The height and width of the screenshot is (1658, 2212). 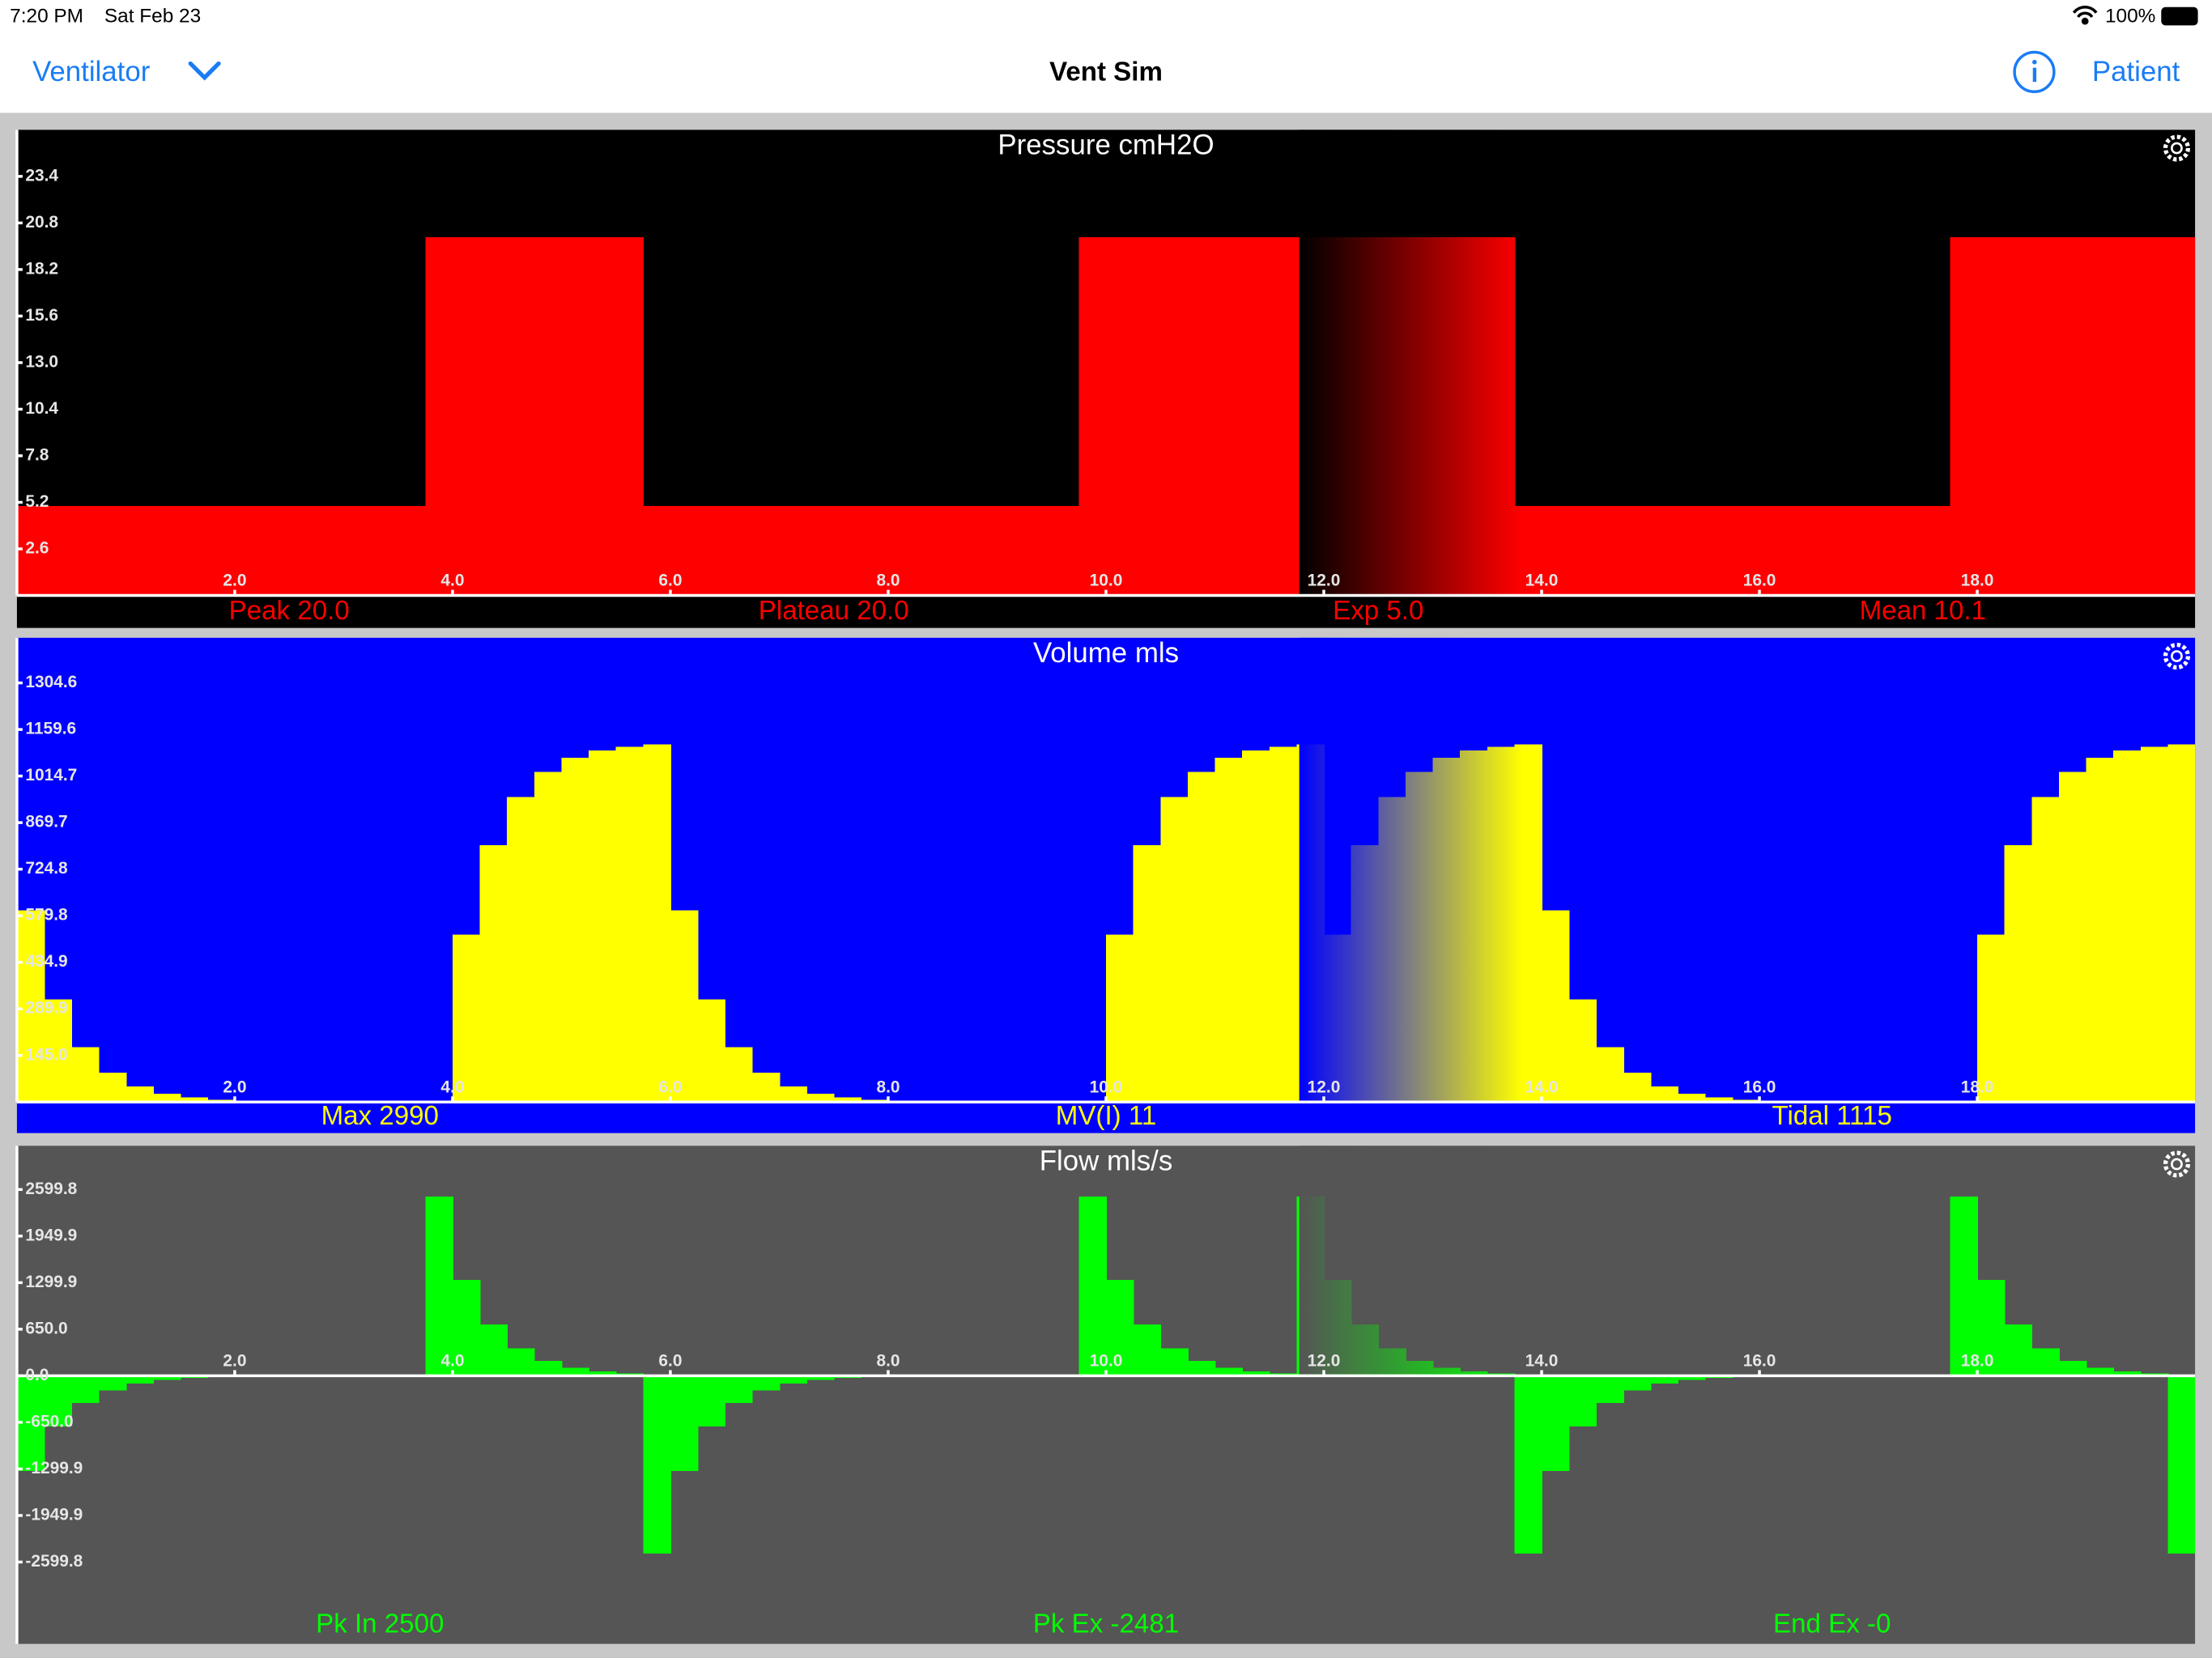 What do you see at coordinates (50, 729) in the screenshot?
I see `y-tick-label: 1159.6` at bounding box center [50, 729].